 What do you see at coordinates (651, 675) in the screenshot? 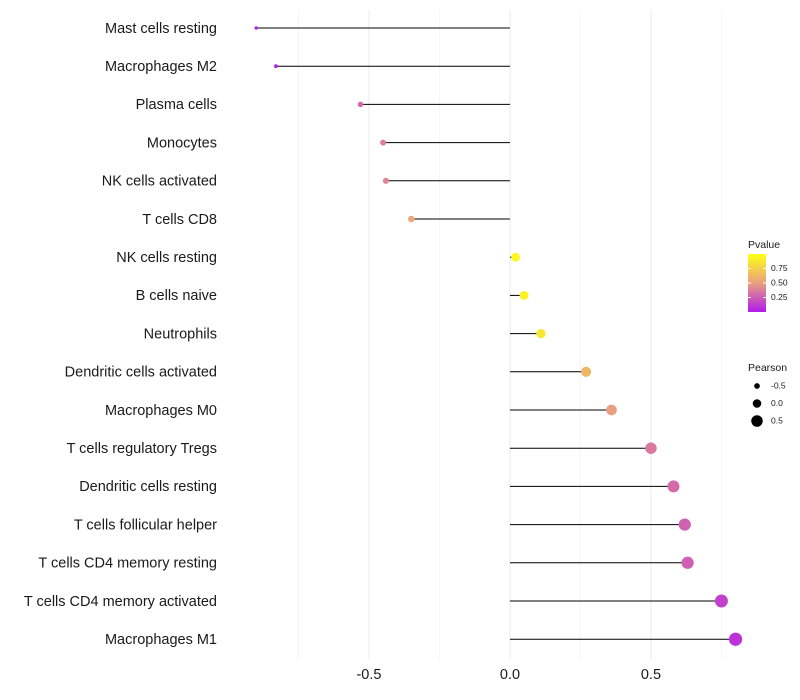
I see `x-tick-label: 0.5` at bounding box center [651, 675].